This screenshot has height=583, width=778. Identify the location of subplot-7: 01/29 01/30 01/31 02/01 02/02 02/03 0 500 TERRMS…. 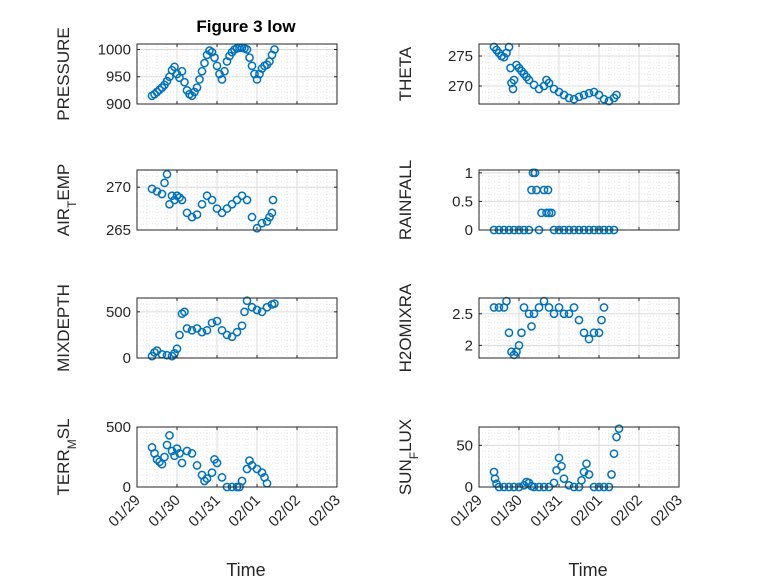
(199, 474).